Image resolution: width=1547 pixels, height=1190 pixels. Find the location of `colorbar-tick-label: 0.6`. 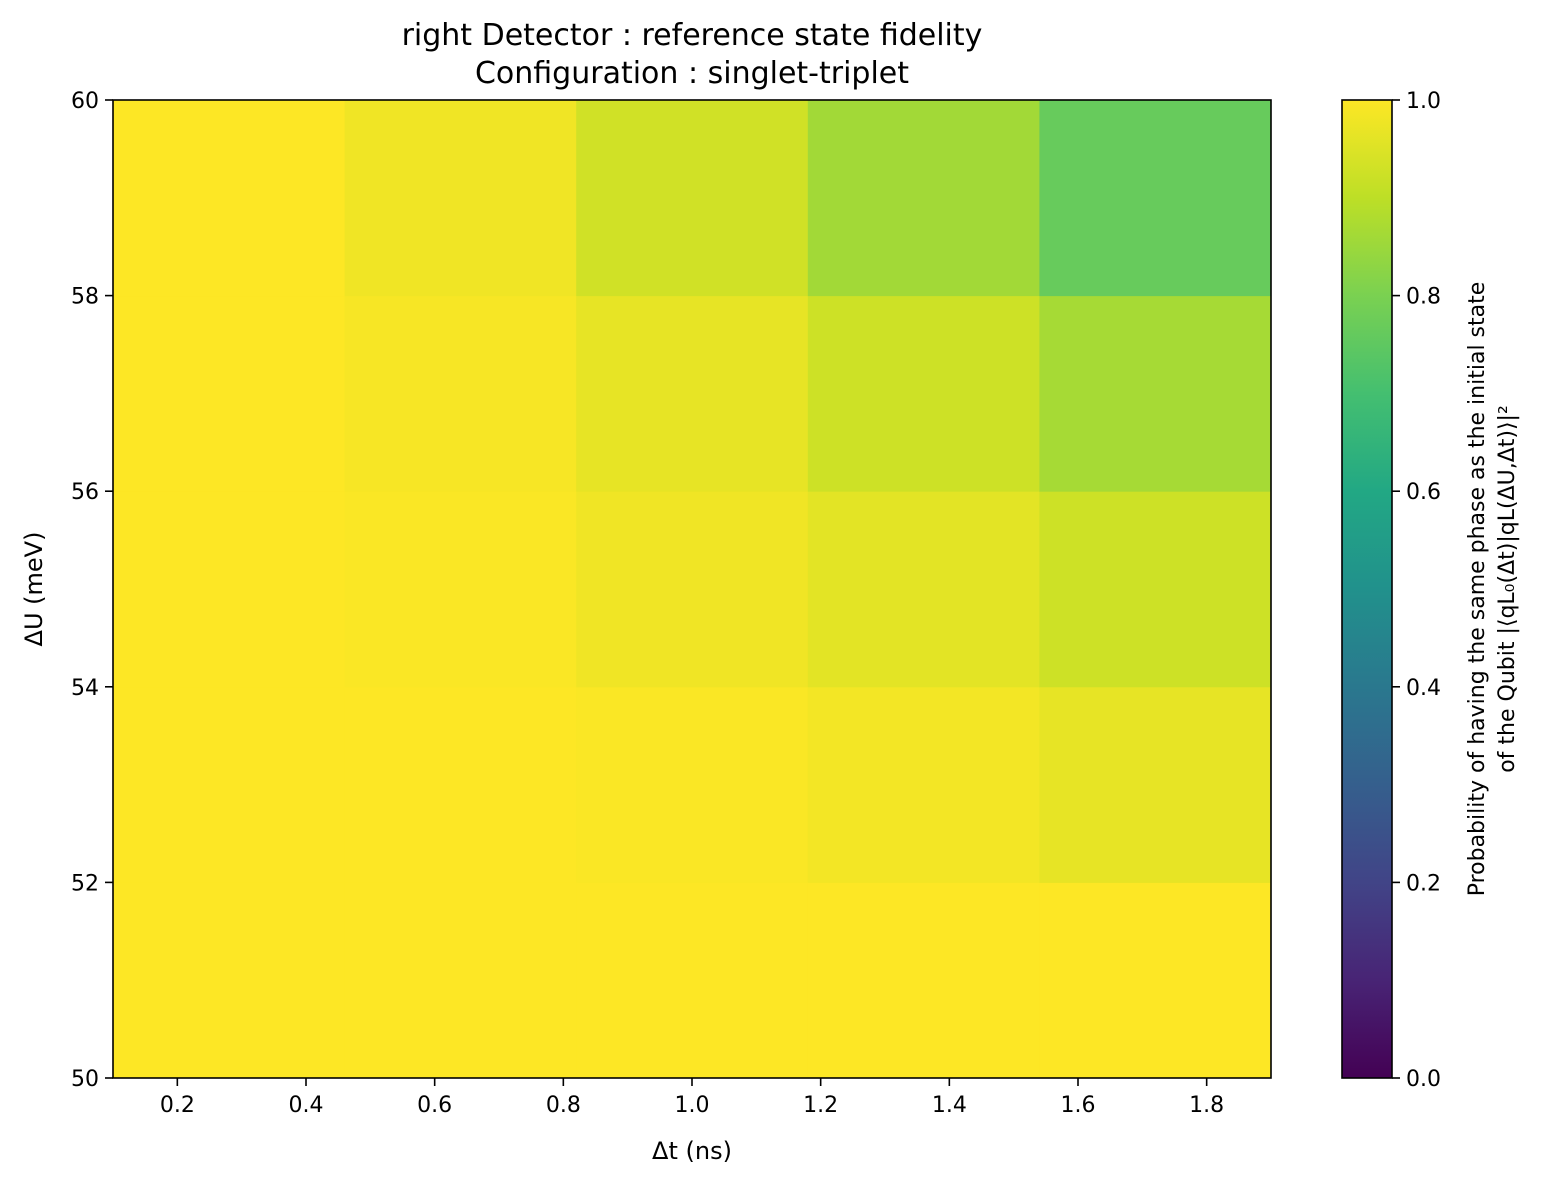

colorbar-tick-label: 0.6 is located at coordinates (1423, 492).